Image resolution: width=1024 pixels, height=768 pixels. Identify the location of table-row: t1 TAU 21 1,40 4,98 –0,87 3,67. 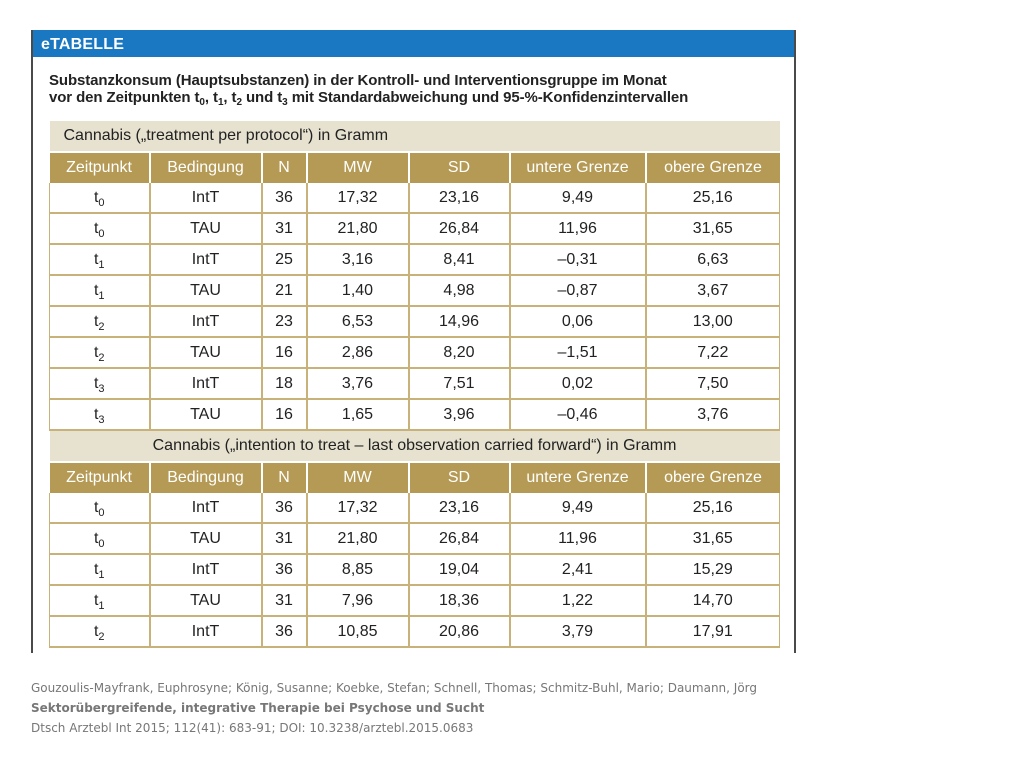
(415, 291).